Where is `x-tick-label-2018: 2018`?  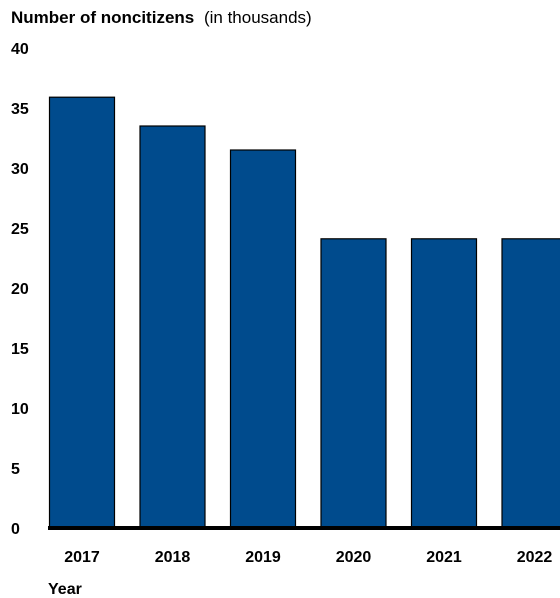
x-tick-label-2018: 2018 is located at coordinates (173, 557).